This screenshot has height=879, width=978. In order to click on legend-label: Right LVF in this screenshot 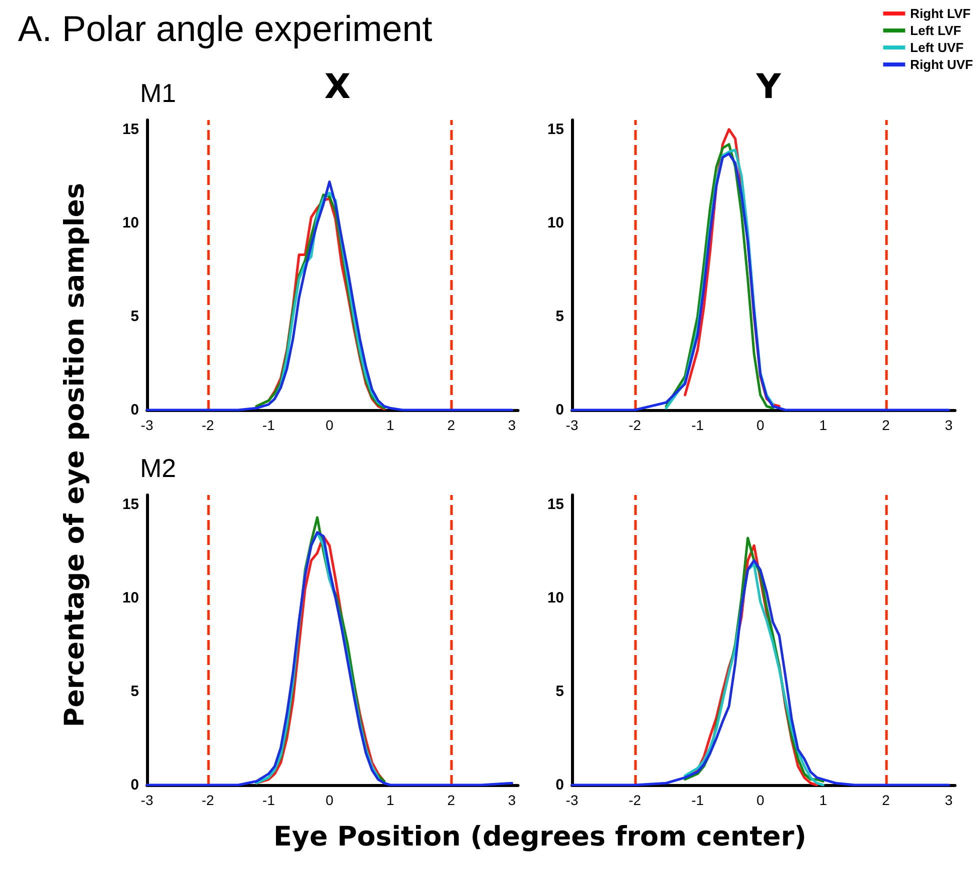, I will do `click(940, 13)`.